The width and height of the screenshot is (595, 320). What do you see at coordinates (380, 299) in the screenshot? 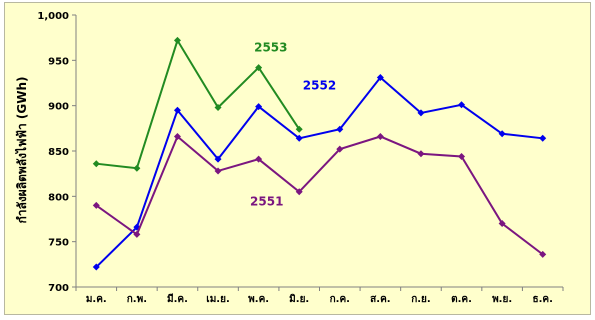
I see `x-tick-label: ส.ค.` at bounding box center [380, 299].